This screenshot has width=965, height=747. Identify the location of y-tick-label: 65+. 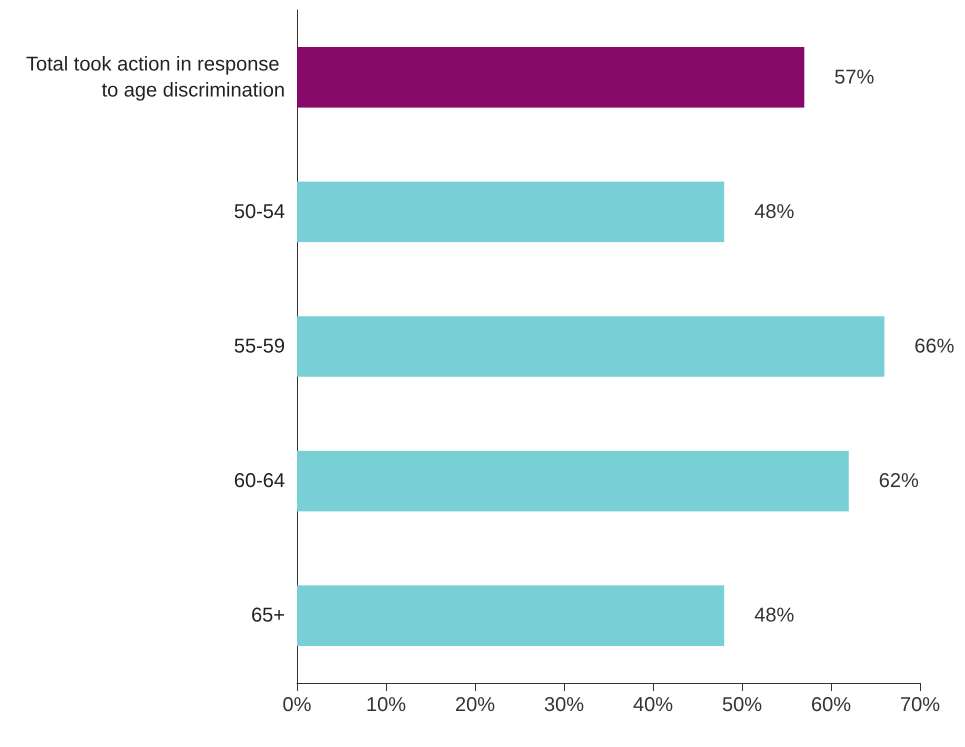
(268, 615).